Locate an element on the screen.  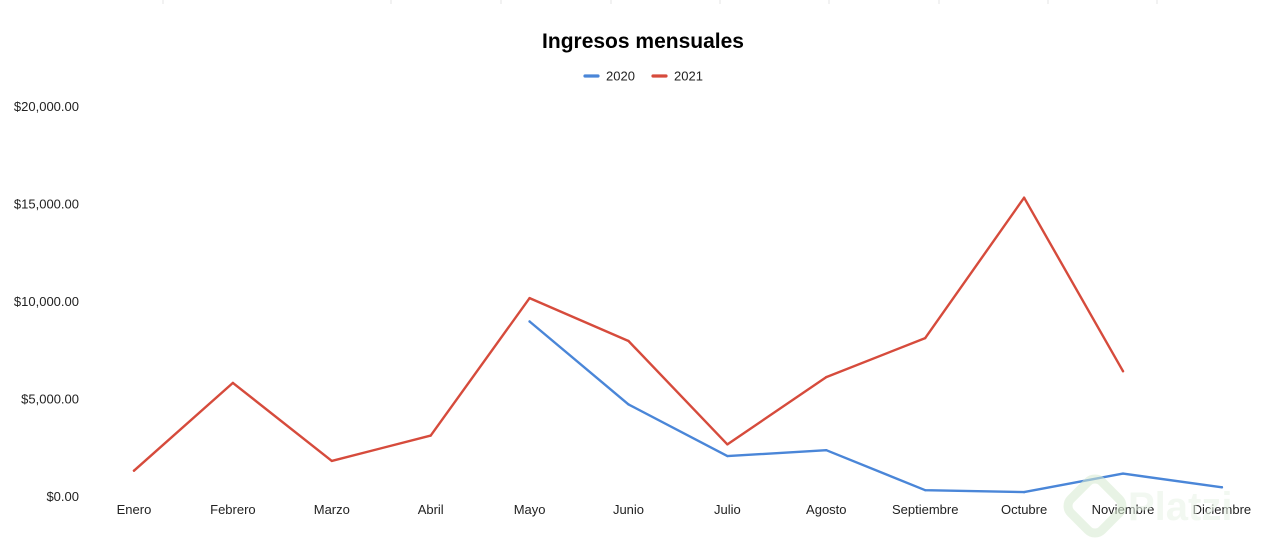
watermark-text: Platzi is located at coordinates (1180, 507).